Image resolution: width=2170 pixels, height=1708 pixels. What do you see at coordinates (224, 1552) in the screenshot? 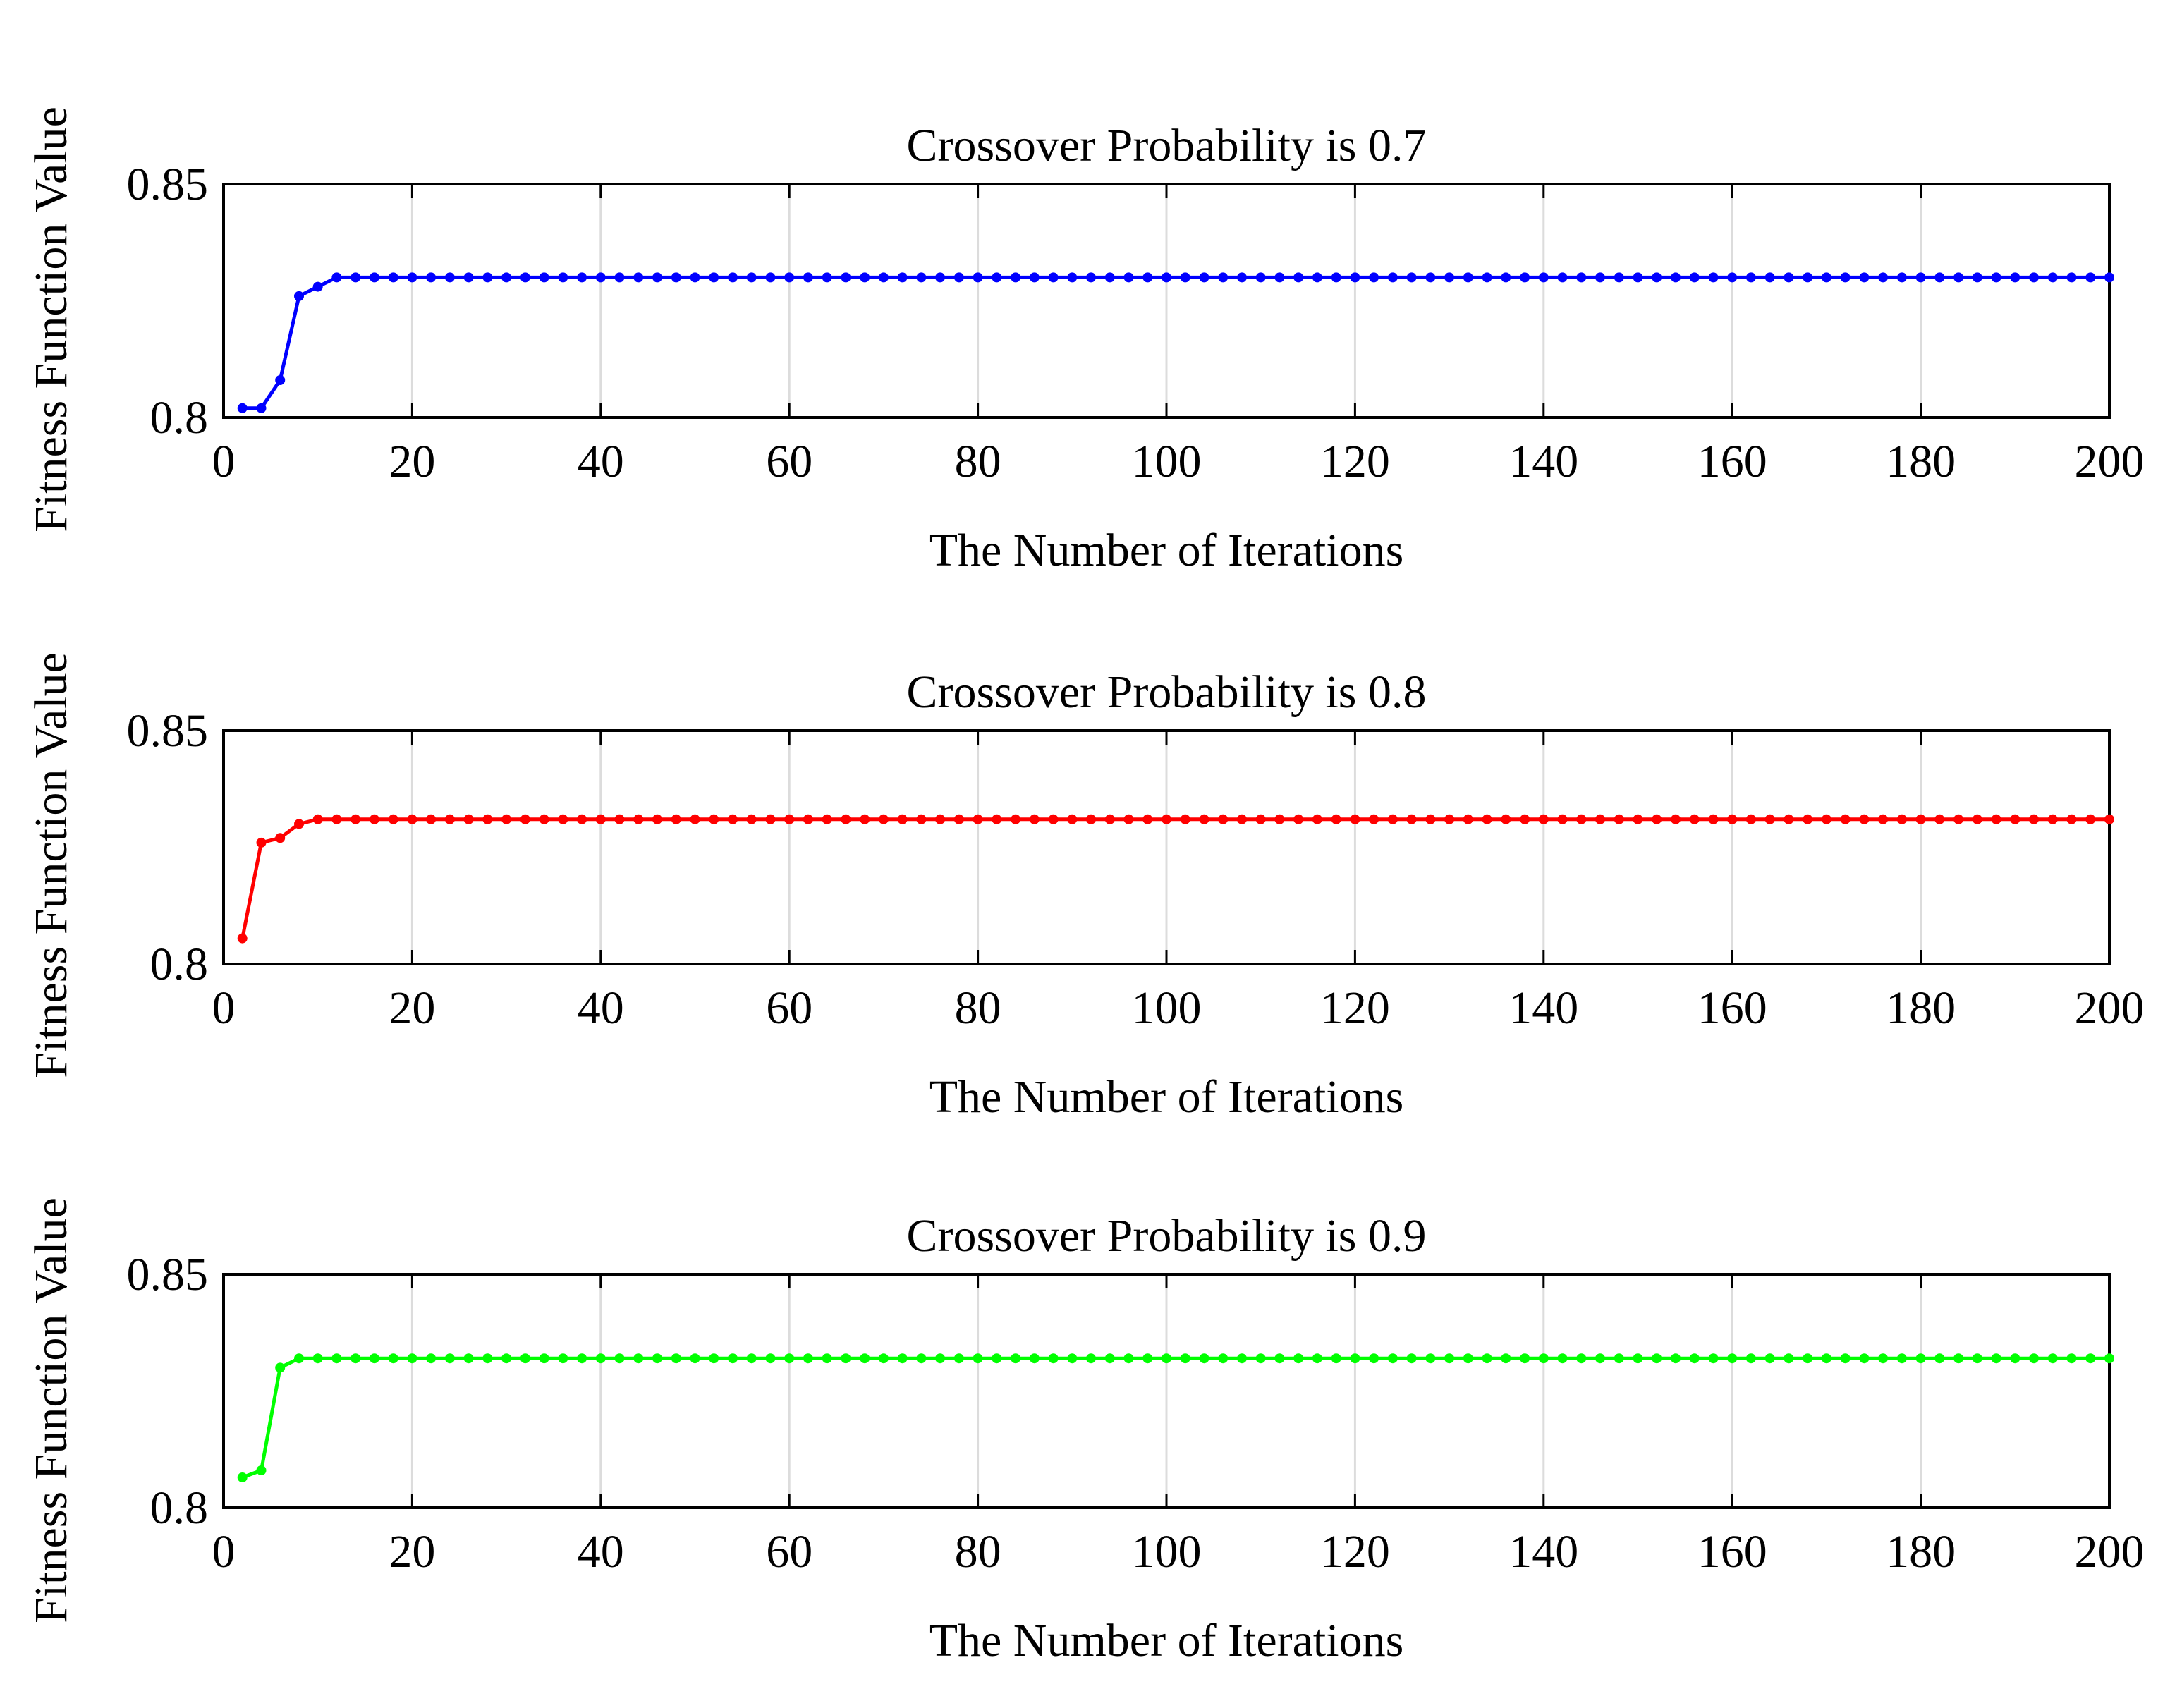
I see `x-tick-label: 0` at bounding box center [224, 1552].